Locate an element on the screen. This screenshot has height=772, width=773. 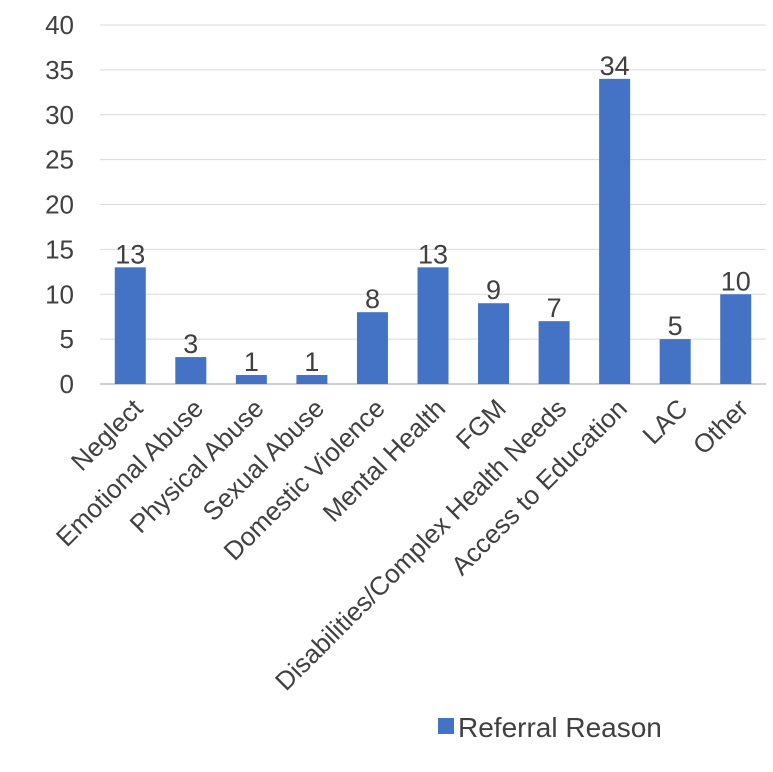
y-tick-label: 15 is located at coordinates (59, 249).